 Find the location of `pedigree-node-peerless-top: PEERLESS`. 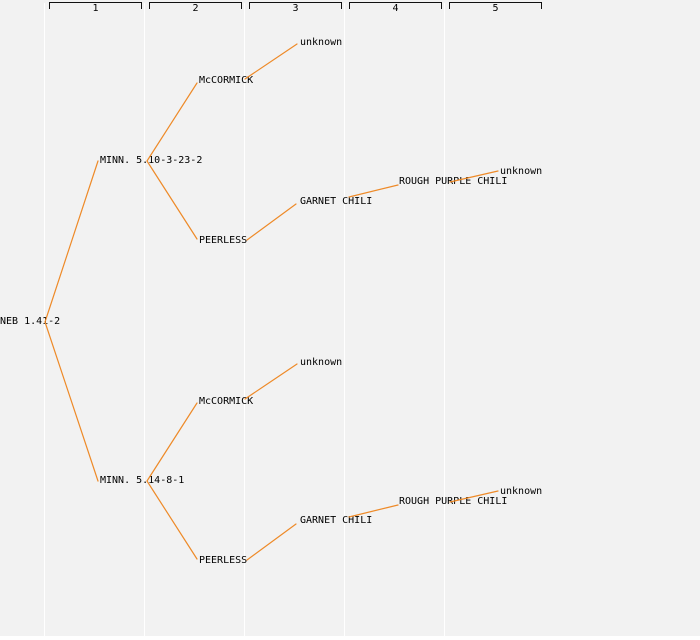

pedigree-node-peerless-top: PEERLESS is located at coordinates (223, 240).